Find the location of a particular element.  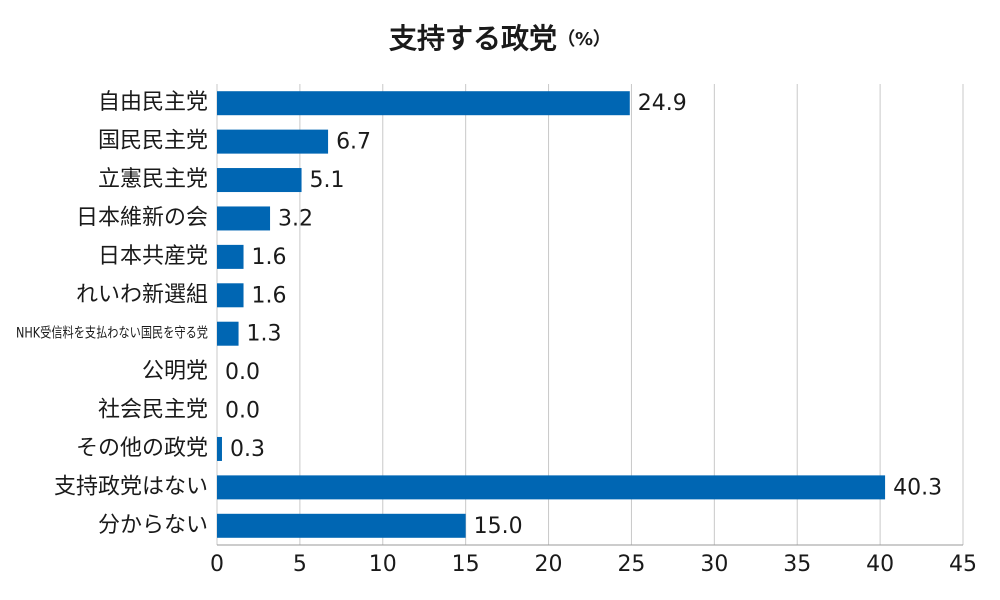

y-tick-label: 日本維新の会 is located at coordinates (142, 217).